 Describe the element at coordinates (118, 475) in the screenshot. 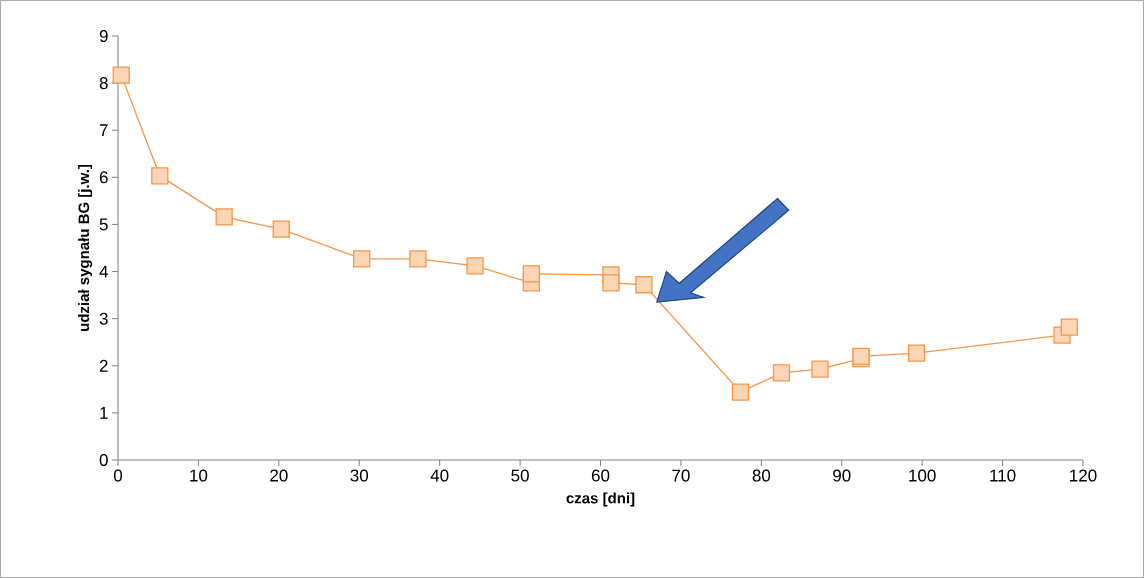

I see `x-tick-label: 0` at that location.